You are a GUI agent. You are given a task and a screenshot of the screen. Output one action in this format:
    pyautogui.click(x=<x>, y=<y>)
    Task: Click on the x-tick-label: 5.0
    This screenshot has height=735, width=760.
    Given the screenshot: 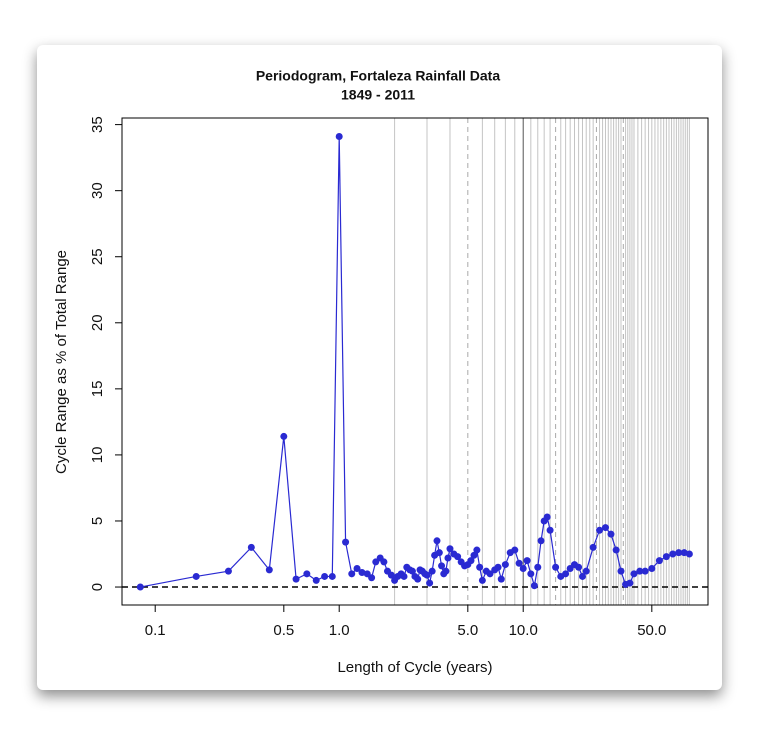 What is the action you would take?
    pyautogui.click(x=467, y=630)
    